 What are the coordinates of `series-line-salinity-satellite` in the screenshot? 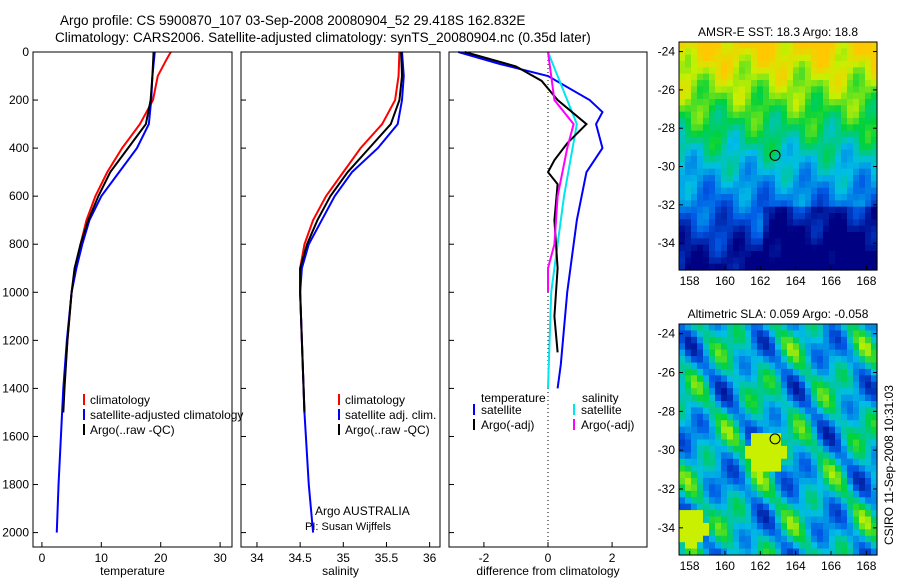 It's located at (562, 220).